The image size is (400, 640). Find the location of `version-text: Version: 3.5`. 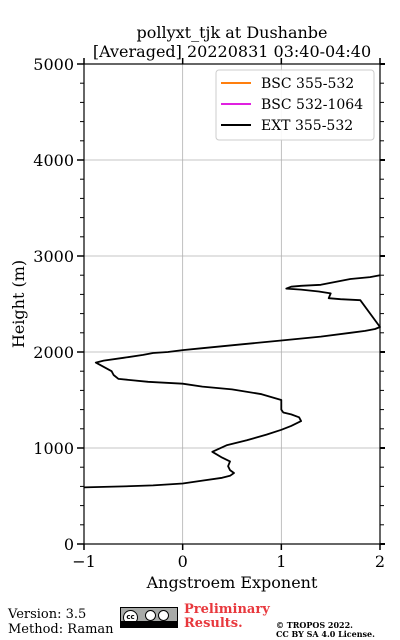

version-text: Version: 3.5 is located at coordinates (47, 614).